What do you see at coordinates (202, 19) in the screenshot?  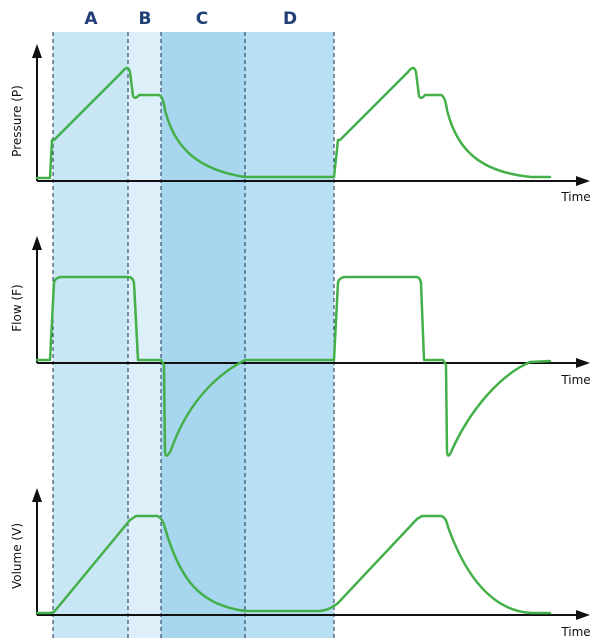 I see `phase-label-c: C` at bounding box center [202, 19].